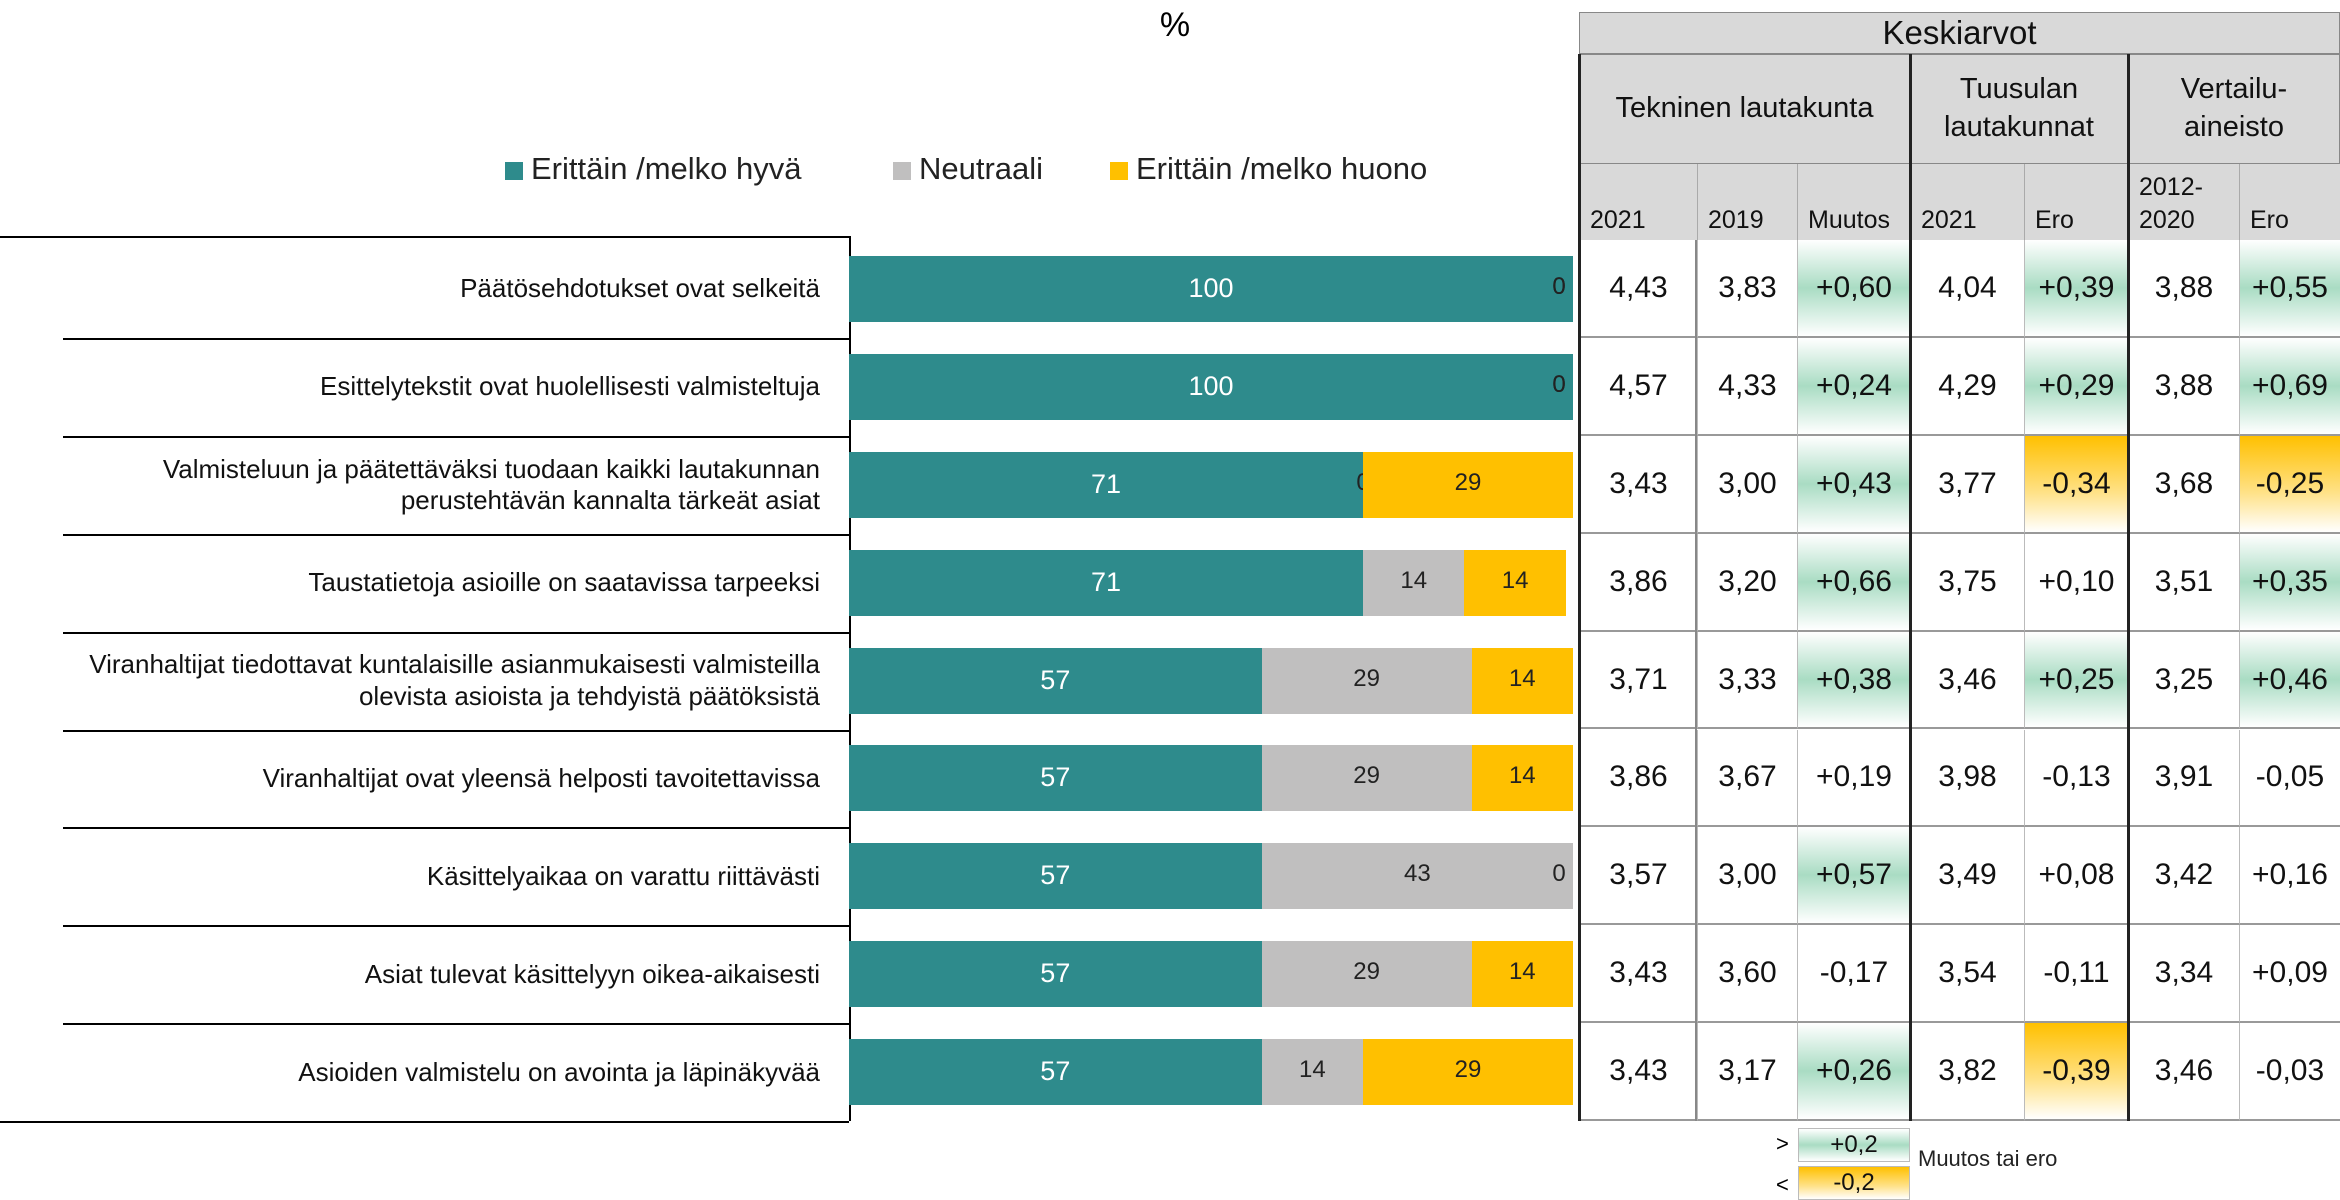  What do you see at coordinates (1853, 484) in the screenshot?
I see `table-cell: +0,43` at bounding box center [1853, 484].